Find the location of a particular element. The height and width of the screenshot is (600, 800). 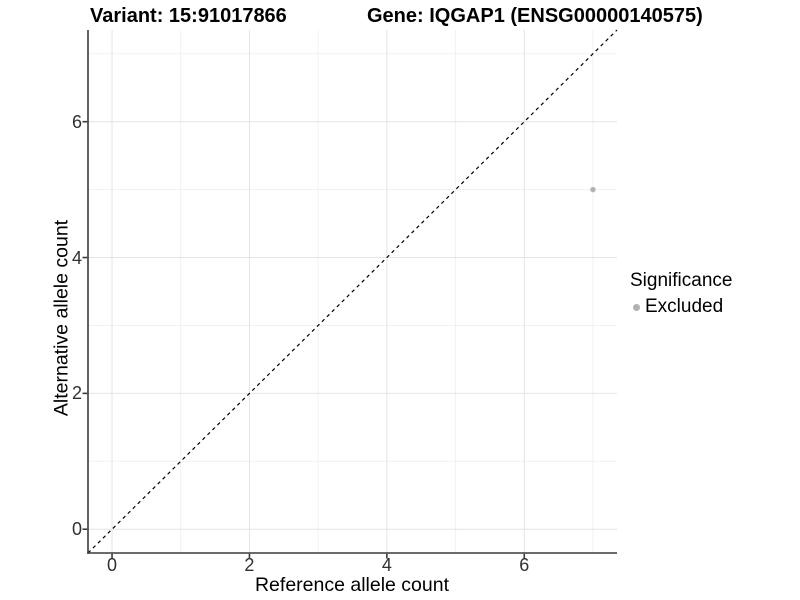

x-tick-label: 0 is located at coordinates (112, 565).